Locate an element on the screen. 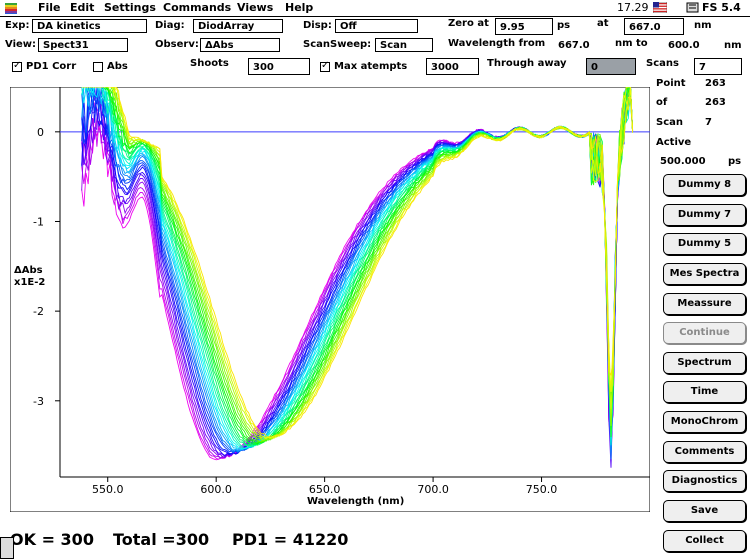  view-label: View: is located at coordinates (21, 44).